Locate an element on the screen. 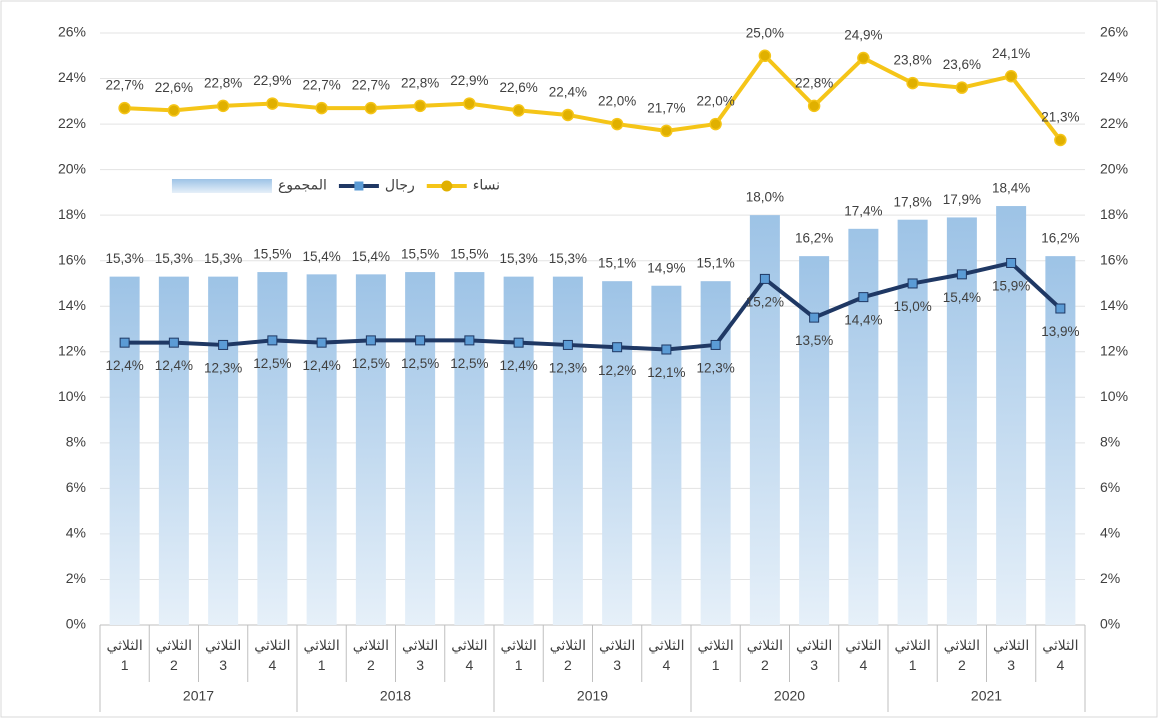 The image size is (1158, 718). value-label: 15,9% is located at coordinates (1011, 286).